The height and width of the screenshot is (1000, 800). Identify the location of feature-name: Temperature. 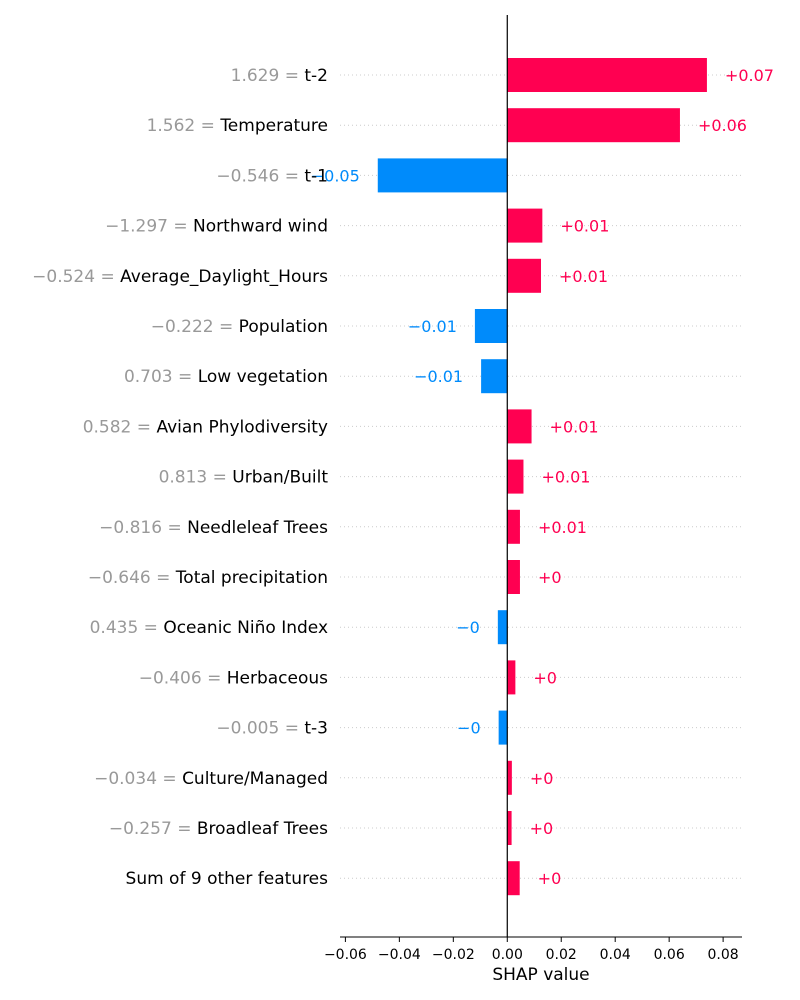
(273, 126).